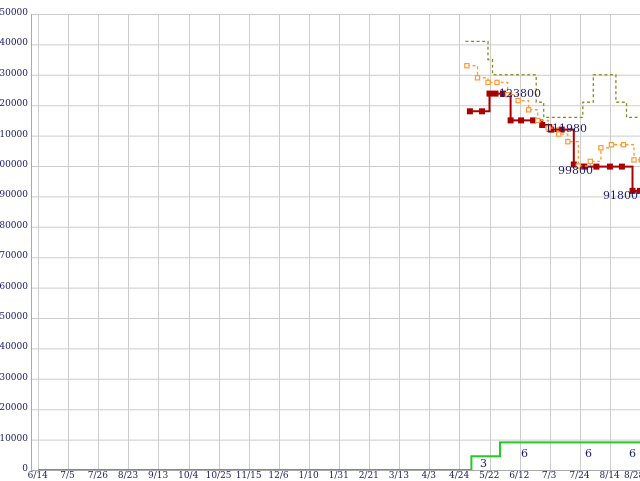  I want to click on y-axis-tick-80000: 80000, so click(14, 225).